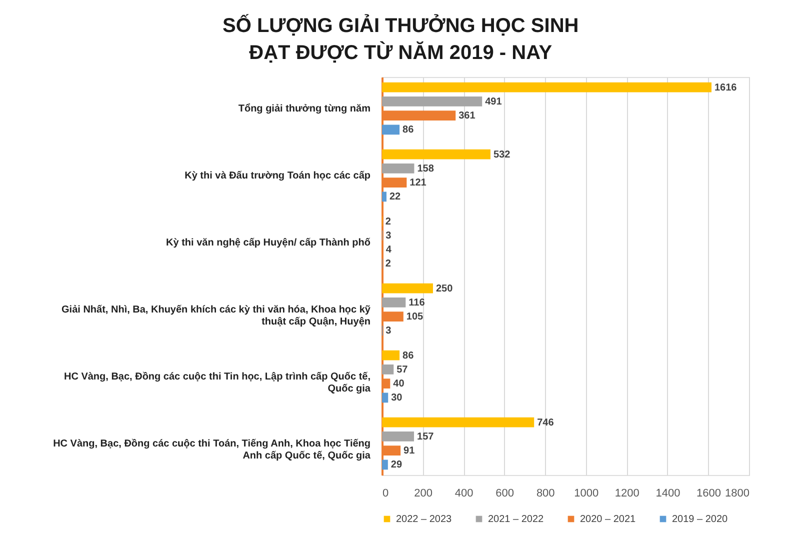  What do you see at coordinates (415, 317) in the screenshot?
I see `data-label: 105` at bounding box center [415, 317].